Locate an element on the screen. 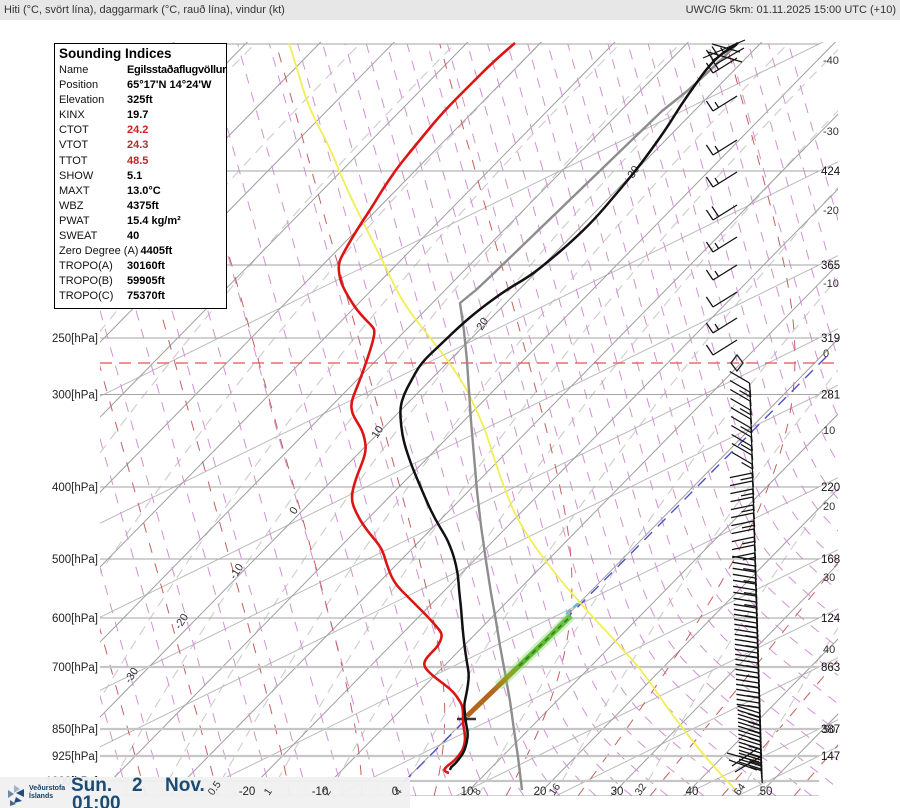 This screenshot has width=900, height=808. isotherm-label-right: 30 is located at coordinates (829, 578).